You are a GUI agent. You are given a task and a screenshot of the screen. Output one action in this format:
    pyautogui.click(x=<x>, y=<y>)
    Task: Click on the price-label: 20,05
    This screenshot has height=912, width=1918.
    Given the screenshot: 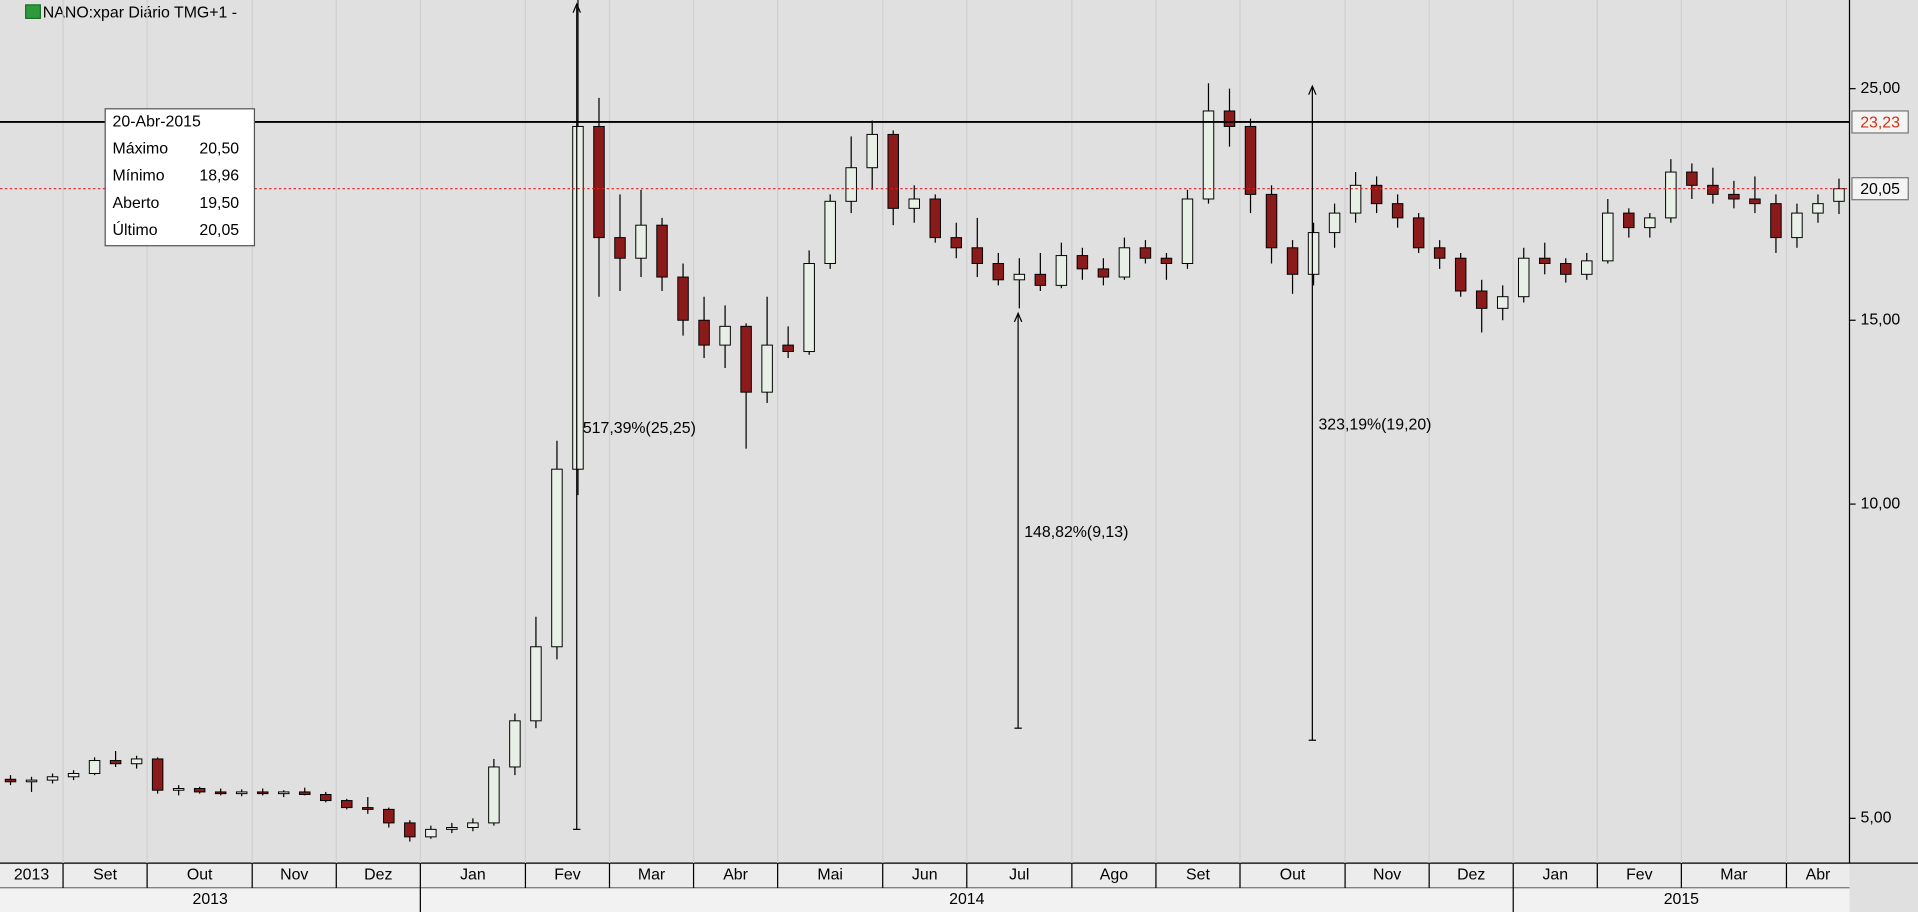 What is the action you would take?
    pyautogui.click(x=1880, y=189)
    